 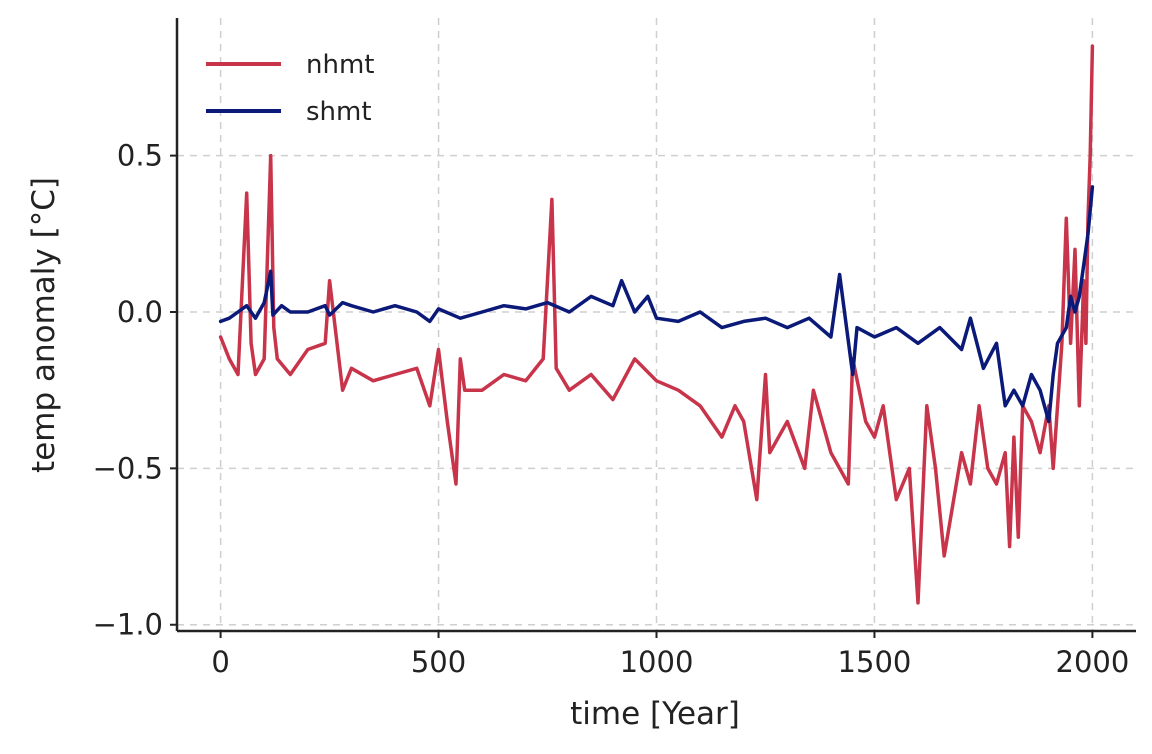 What do you see at coordinates (1093, 662) in the screenshot?
I see `x-tick-label: 2000` at bounding box center [1093, 662].